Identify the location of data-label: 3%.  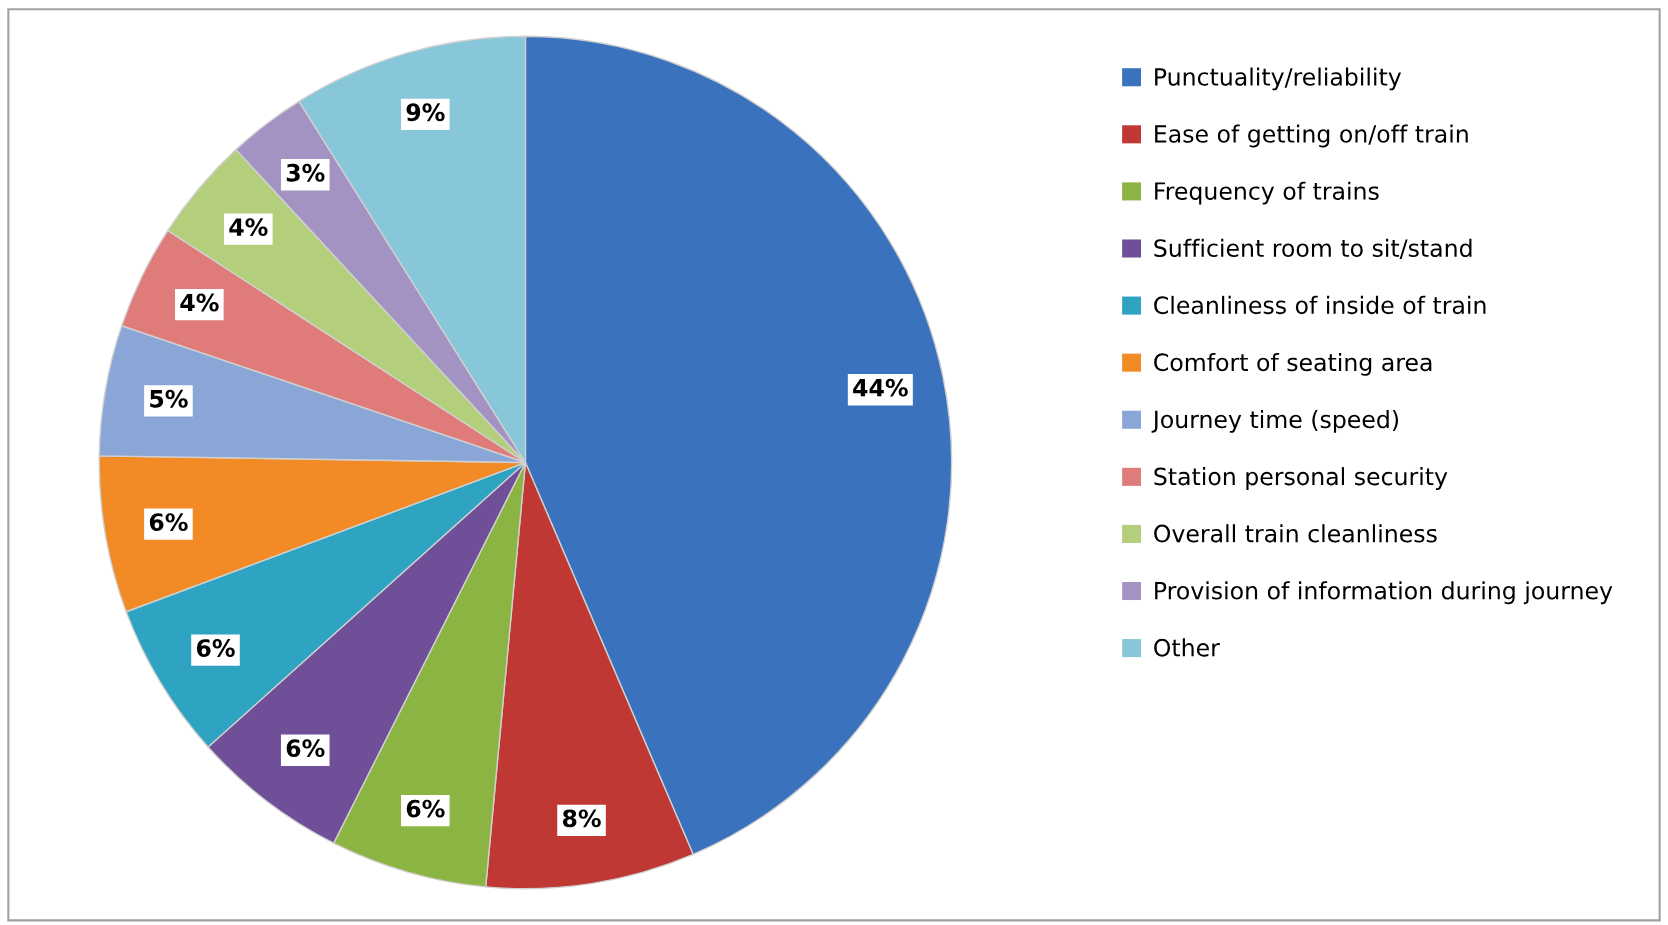
(305, 172).